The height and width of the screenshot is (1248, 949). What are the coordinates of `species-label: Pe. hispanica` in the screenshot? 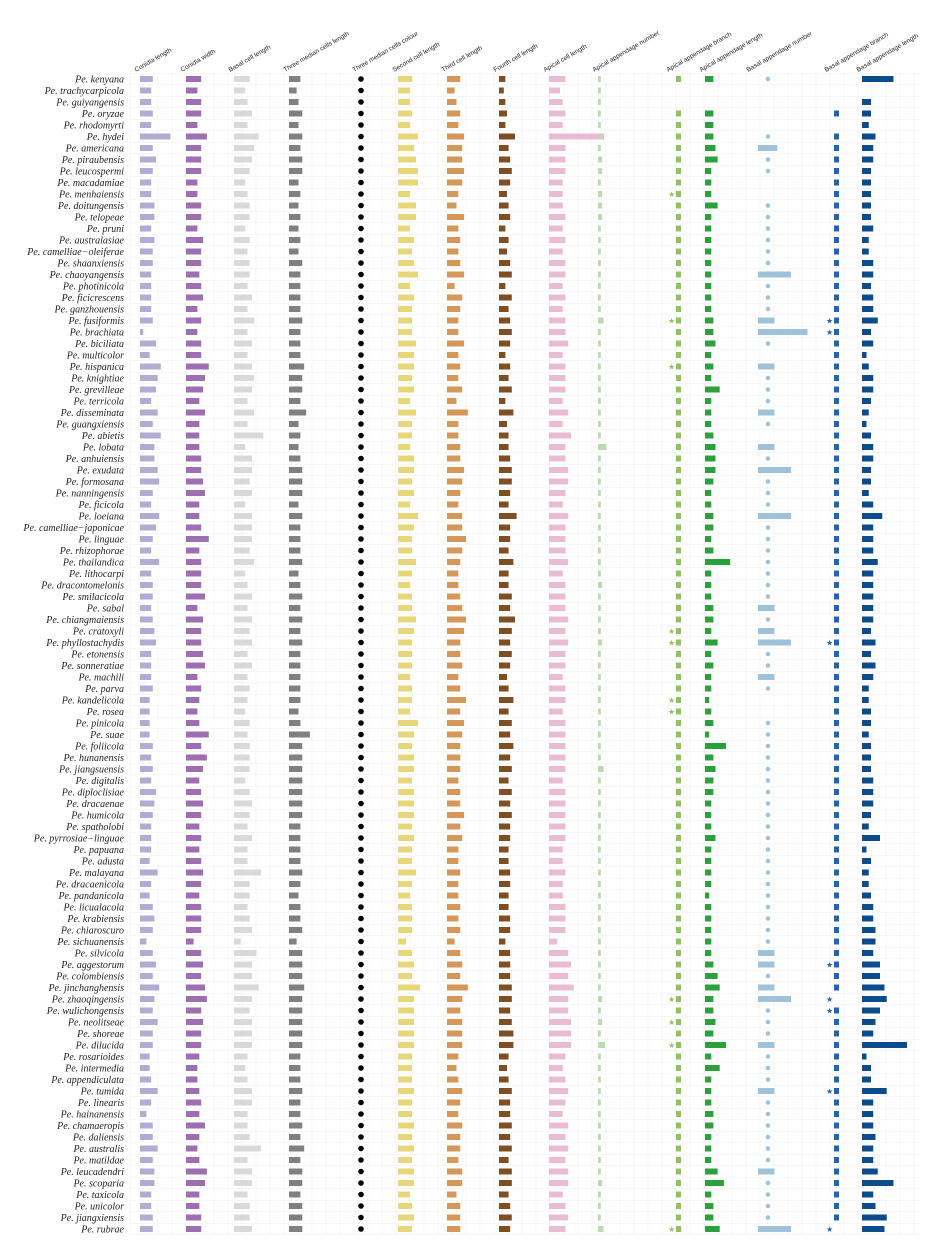 It's located at (96, 367).